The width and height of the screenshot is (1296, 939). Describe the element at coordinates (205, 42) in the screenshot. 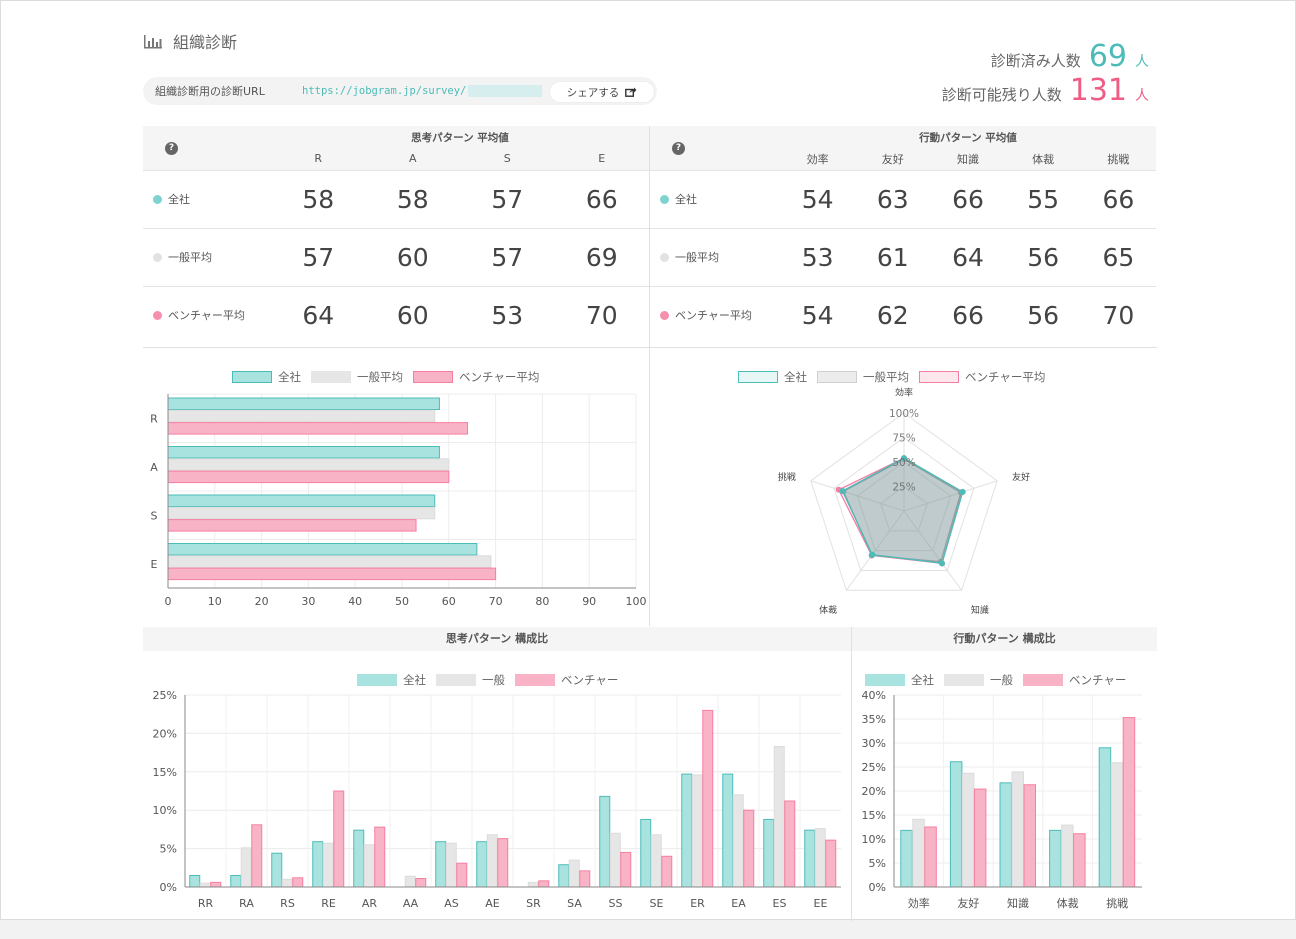

I see `page-title-text: 組織診断` at that location.